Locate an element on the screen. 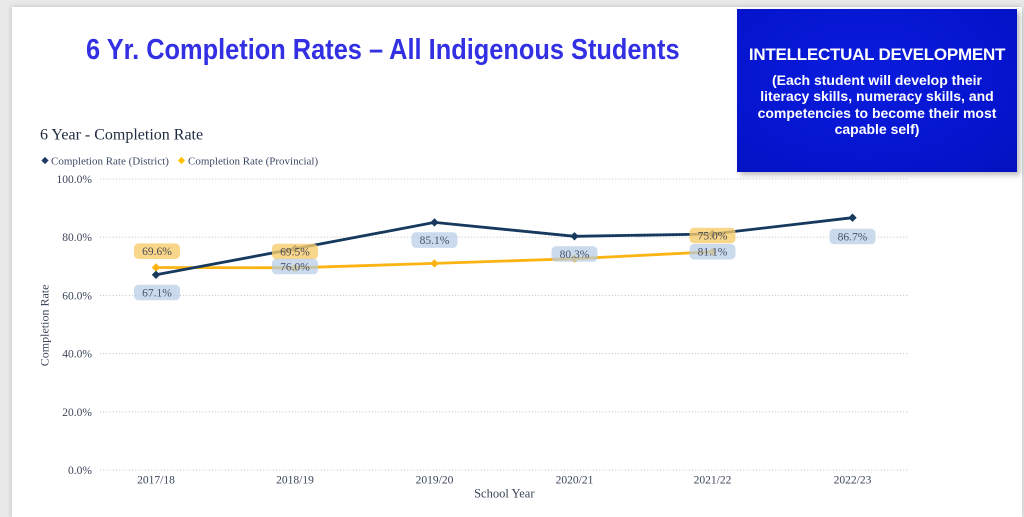 The image size is (1024, 517). svg-text: 76.0% is located at coordinates (295, 268).